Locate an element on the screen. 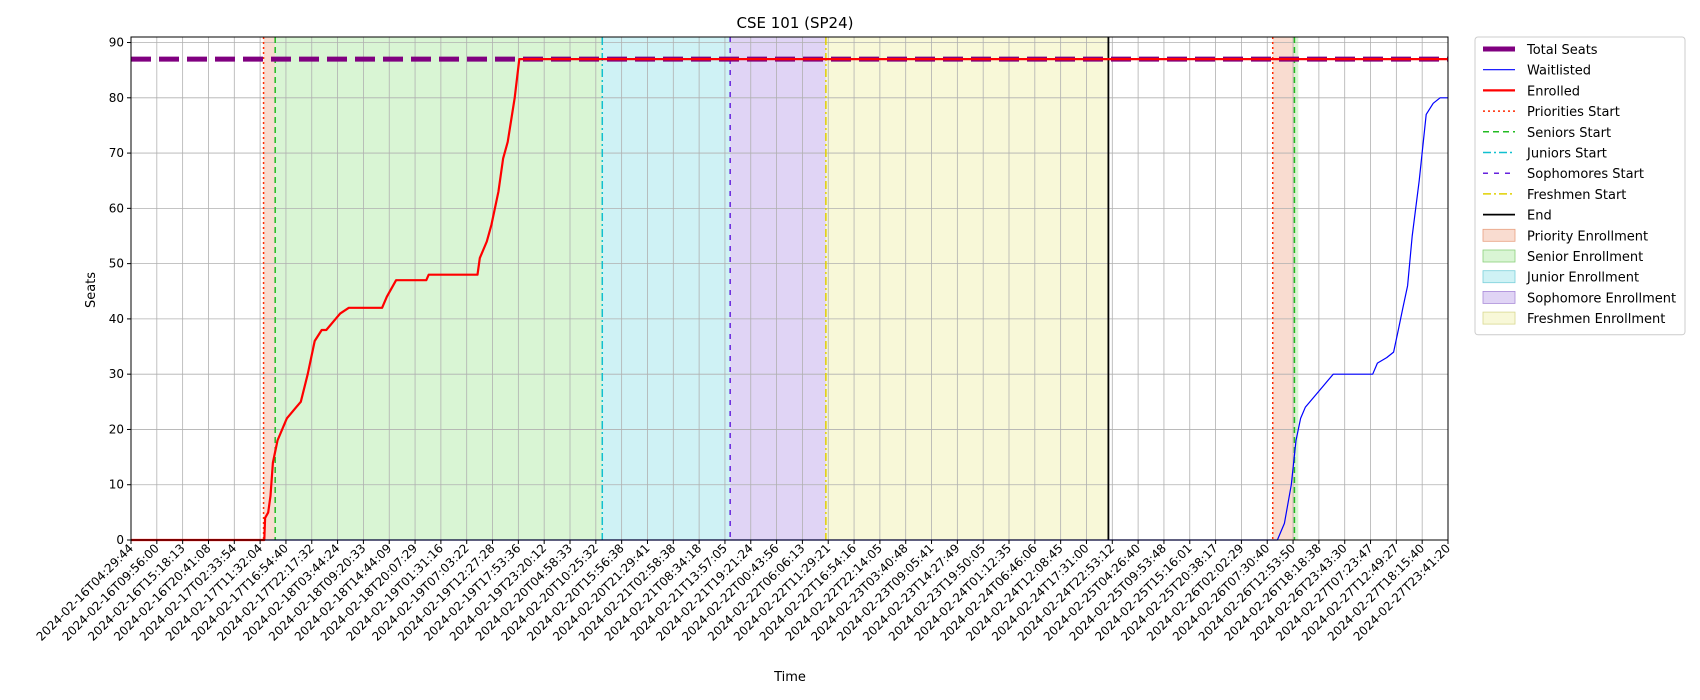 The width and height of the screenshot is (1700, 700). y-axis-label: Seats is located at coordinates (91, 290).